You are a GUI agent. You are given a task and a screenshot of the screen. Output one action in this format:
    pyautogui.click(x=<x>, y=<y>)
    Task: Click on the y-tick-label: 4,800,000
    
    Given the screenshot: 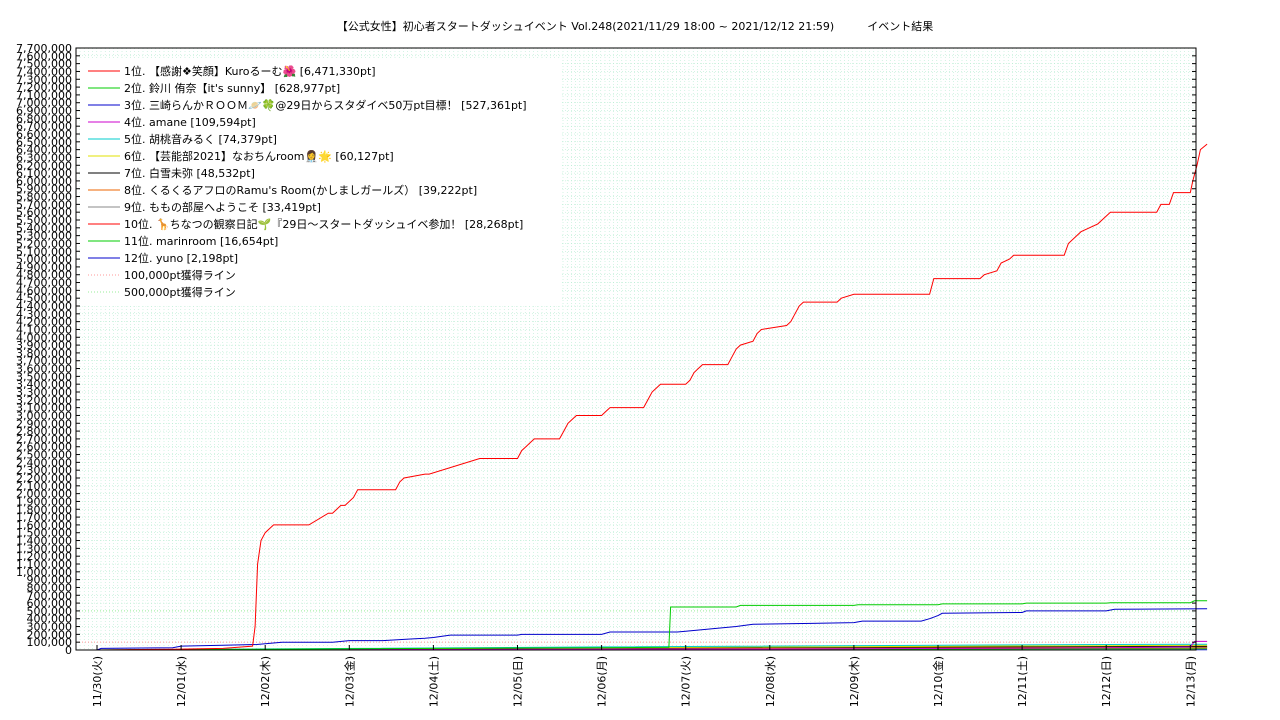 What is the action you would take?
    pyautogui.click(x=44, y=275)
    